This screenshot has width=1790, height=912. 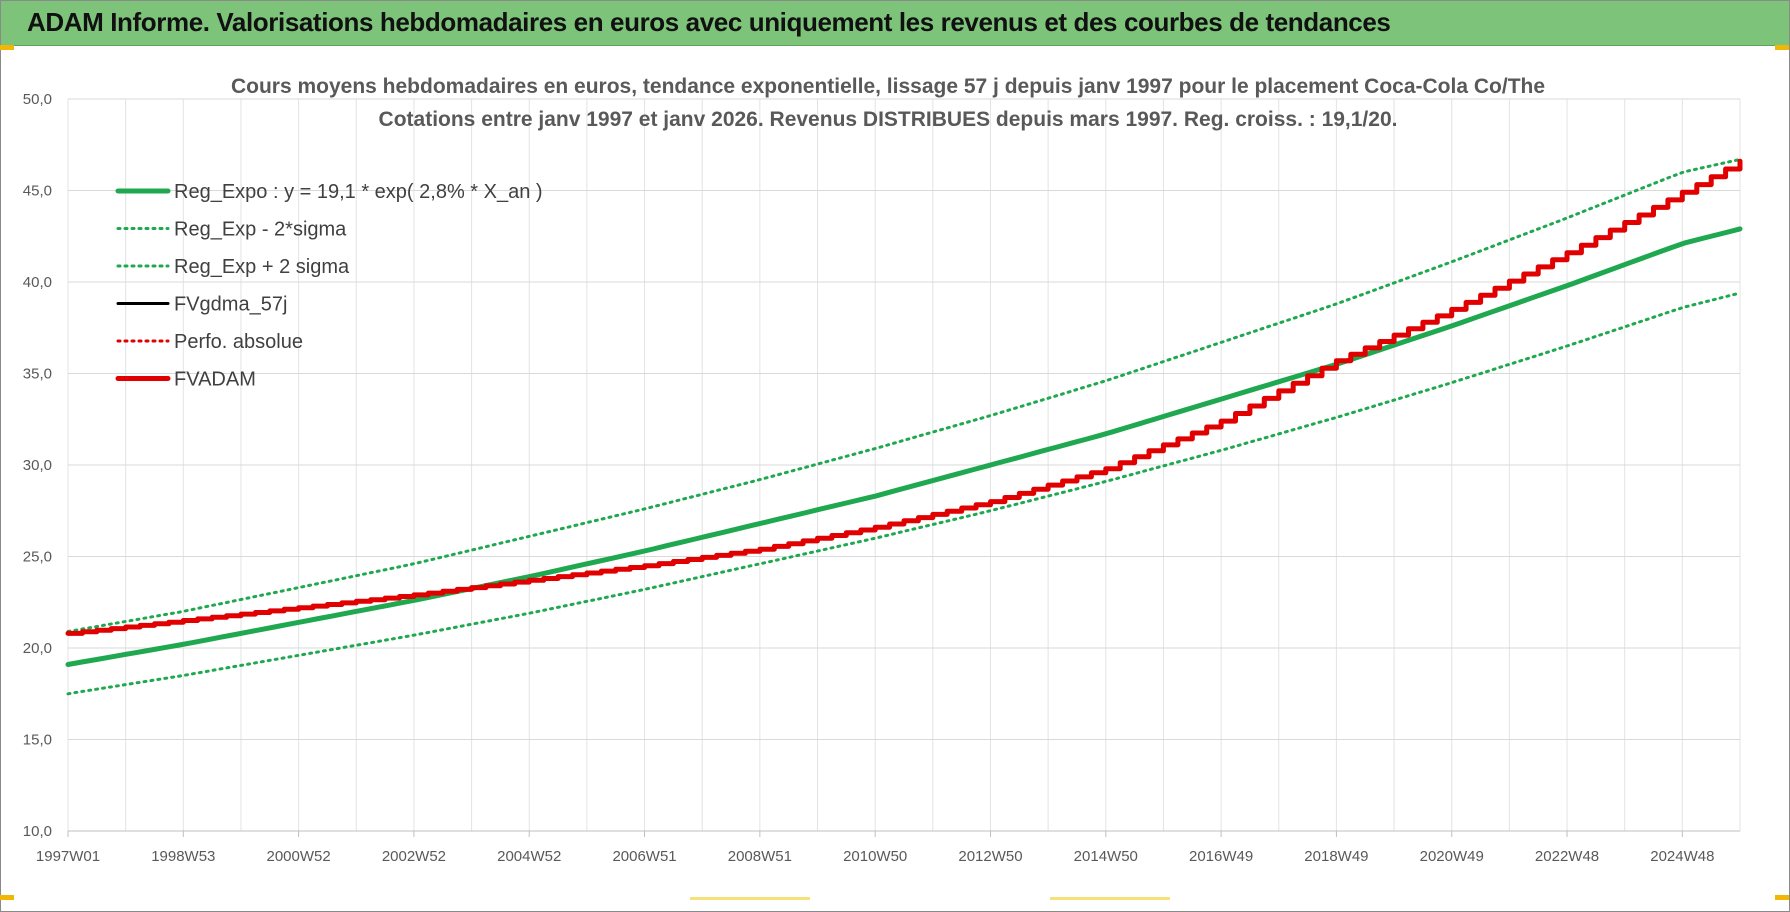 I want to click on y-tick-label: 10,0, so click(x=37, y=831).